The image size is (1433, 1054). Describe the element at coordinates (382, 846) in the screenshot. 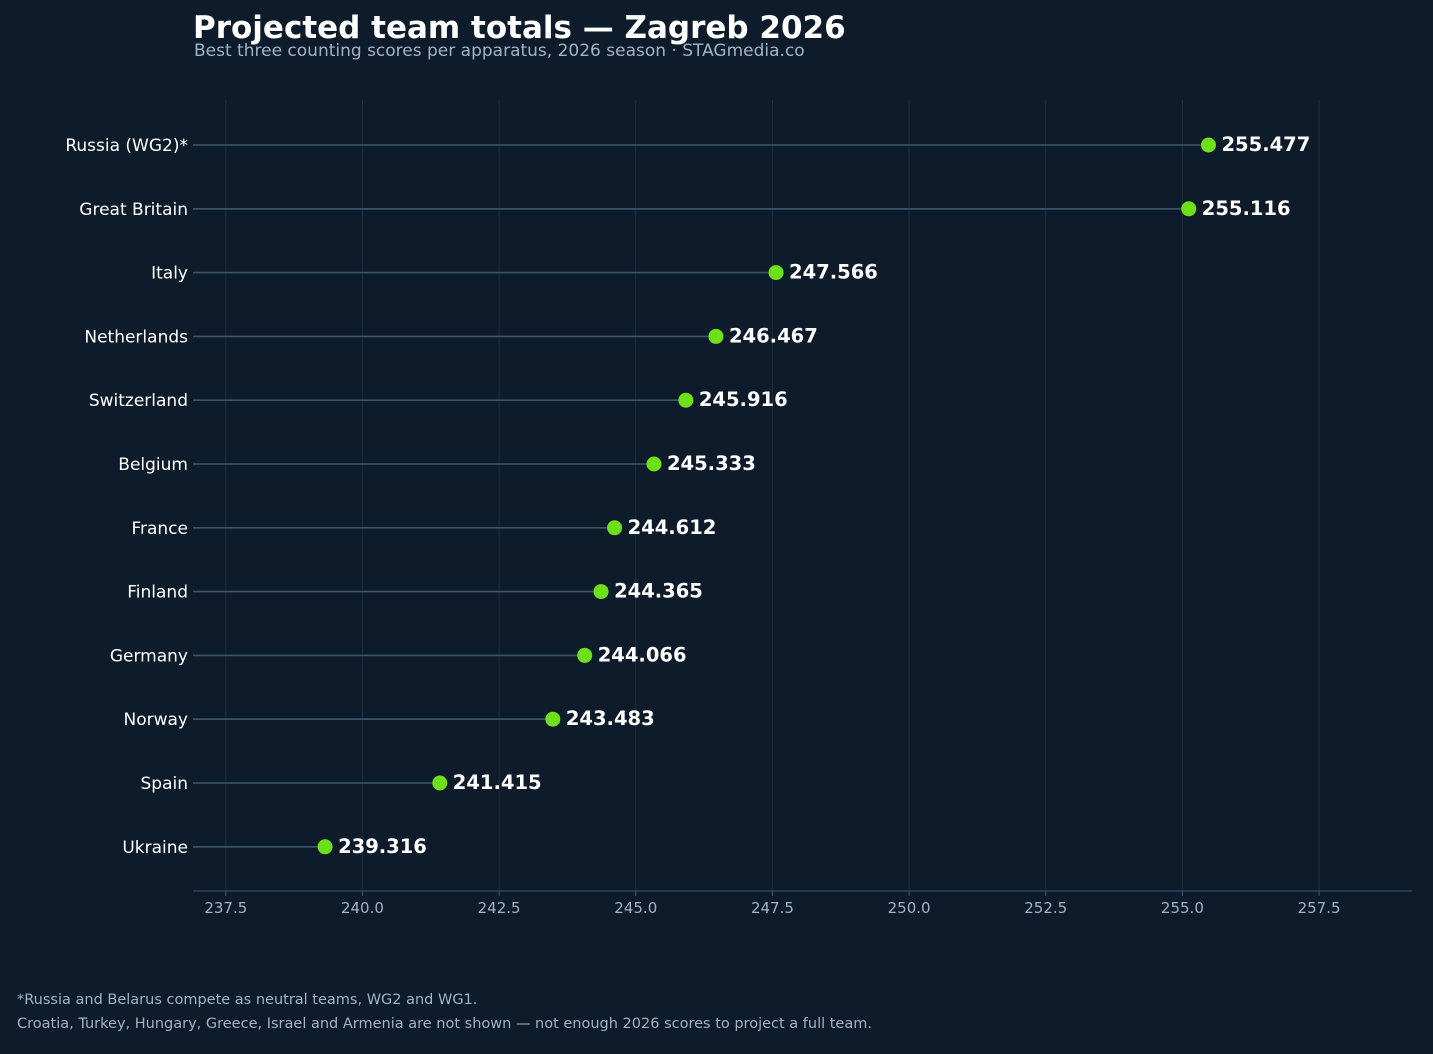

I see `value-label: 239.316` at that location.